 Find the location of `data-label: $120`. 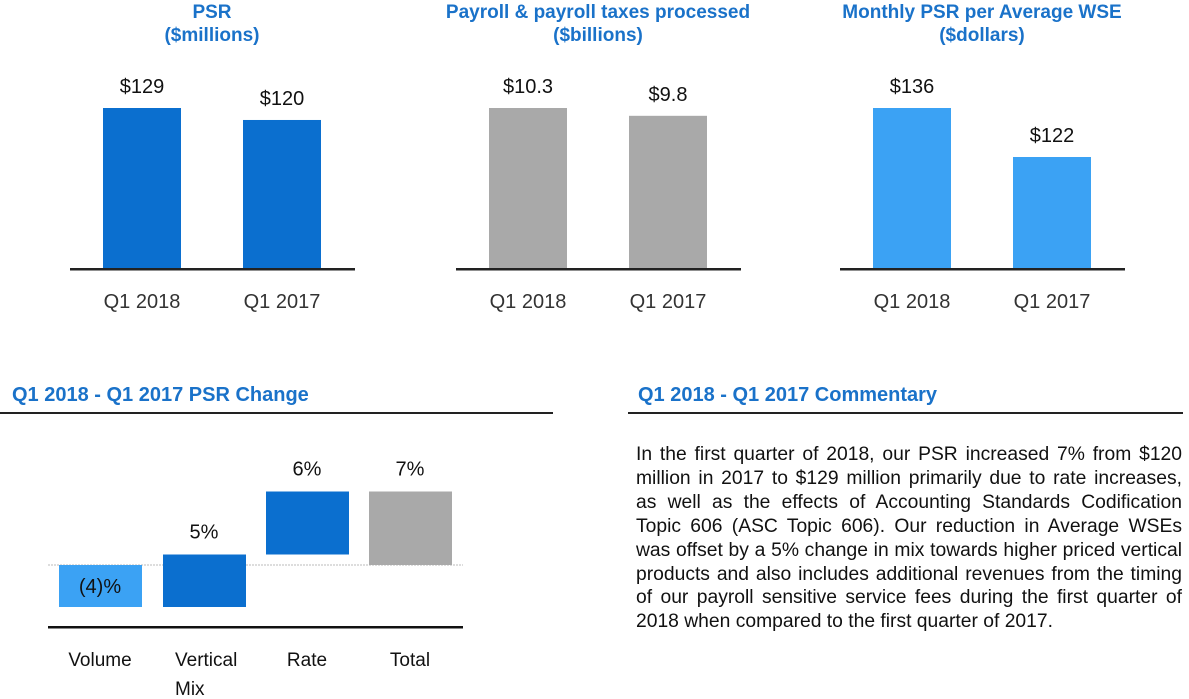

data-label: $120 is located at coordinates (282, 99).